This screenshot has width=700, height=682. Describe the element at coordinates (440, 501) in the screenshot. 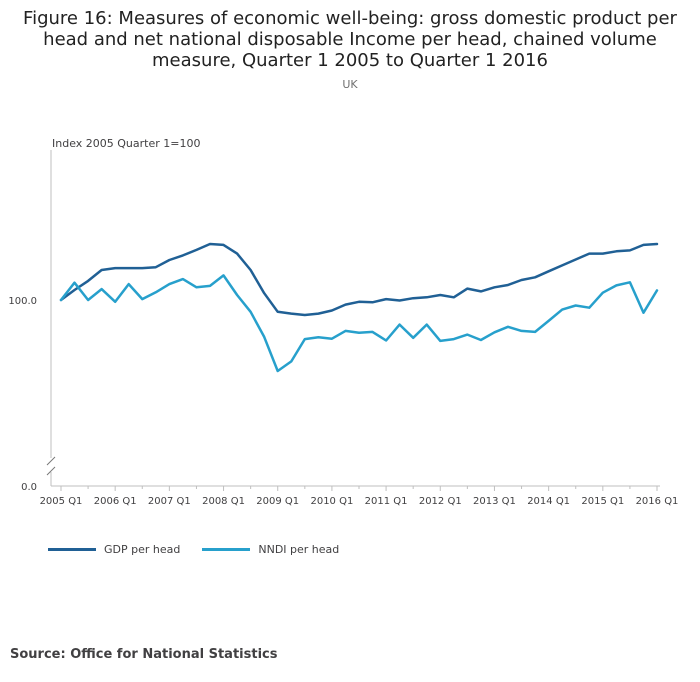

I see `x-tick-label: 2012 Q1` at that location.